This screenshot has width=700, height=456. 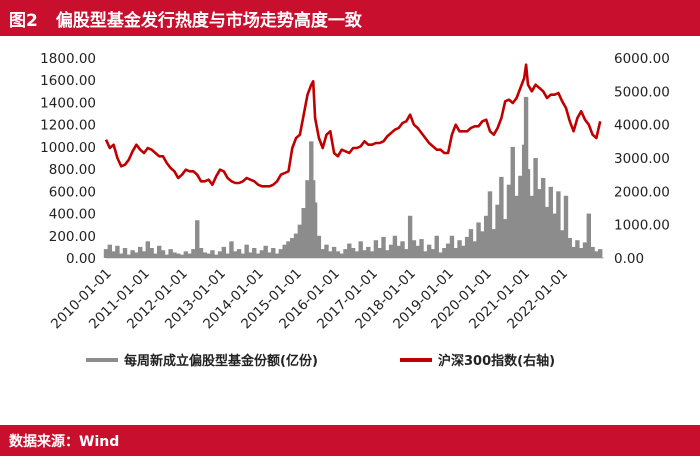 I want to click on y-left-tick-label: 1800.00, so click(x=68, y=59).